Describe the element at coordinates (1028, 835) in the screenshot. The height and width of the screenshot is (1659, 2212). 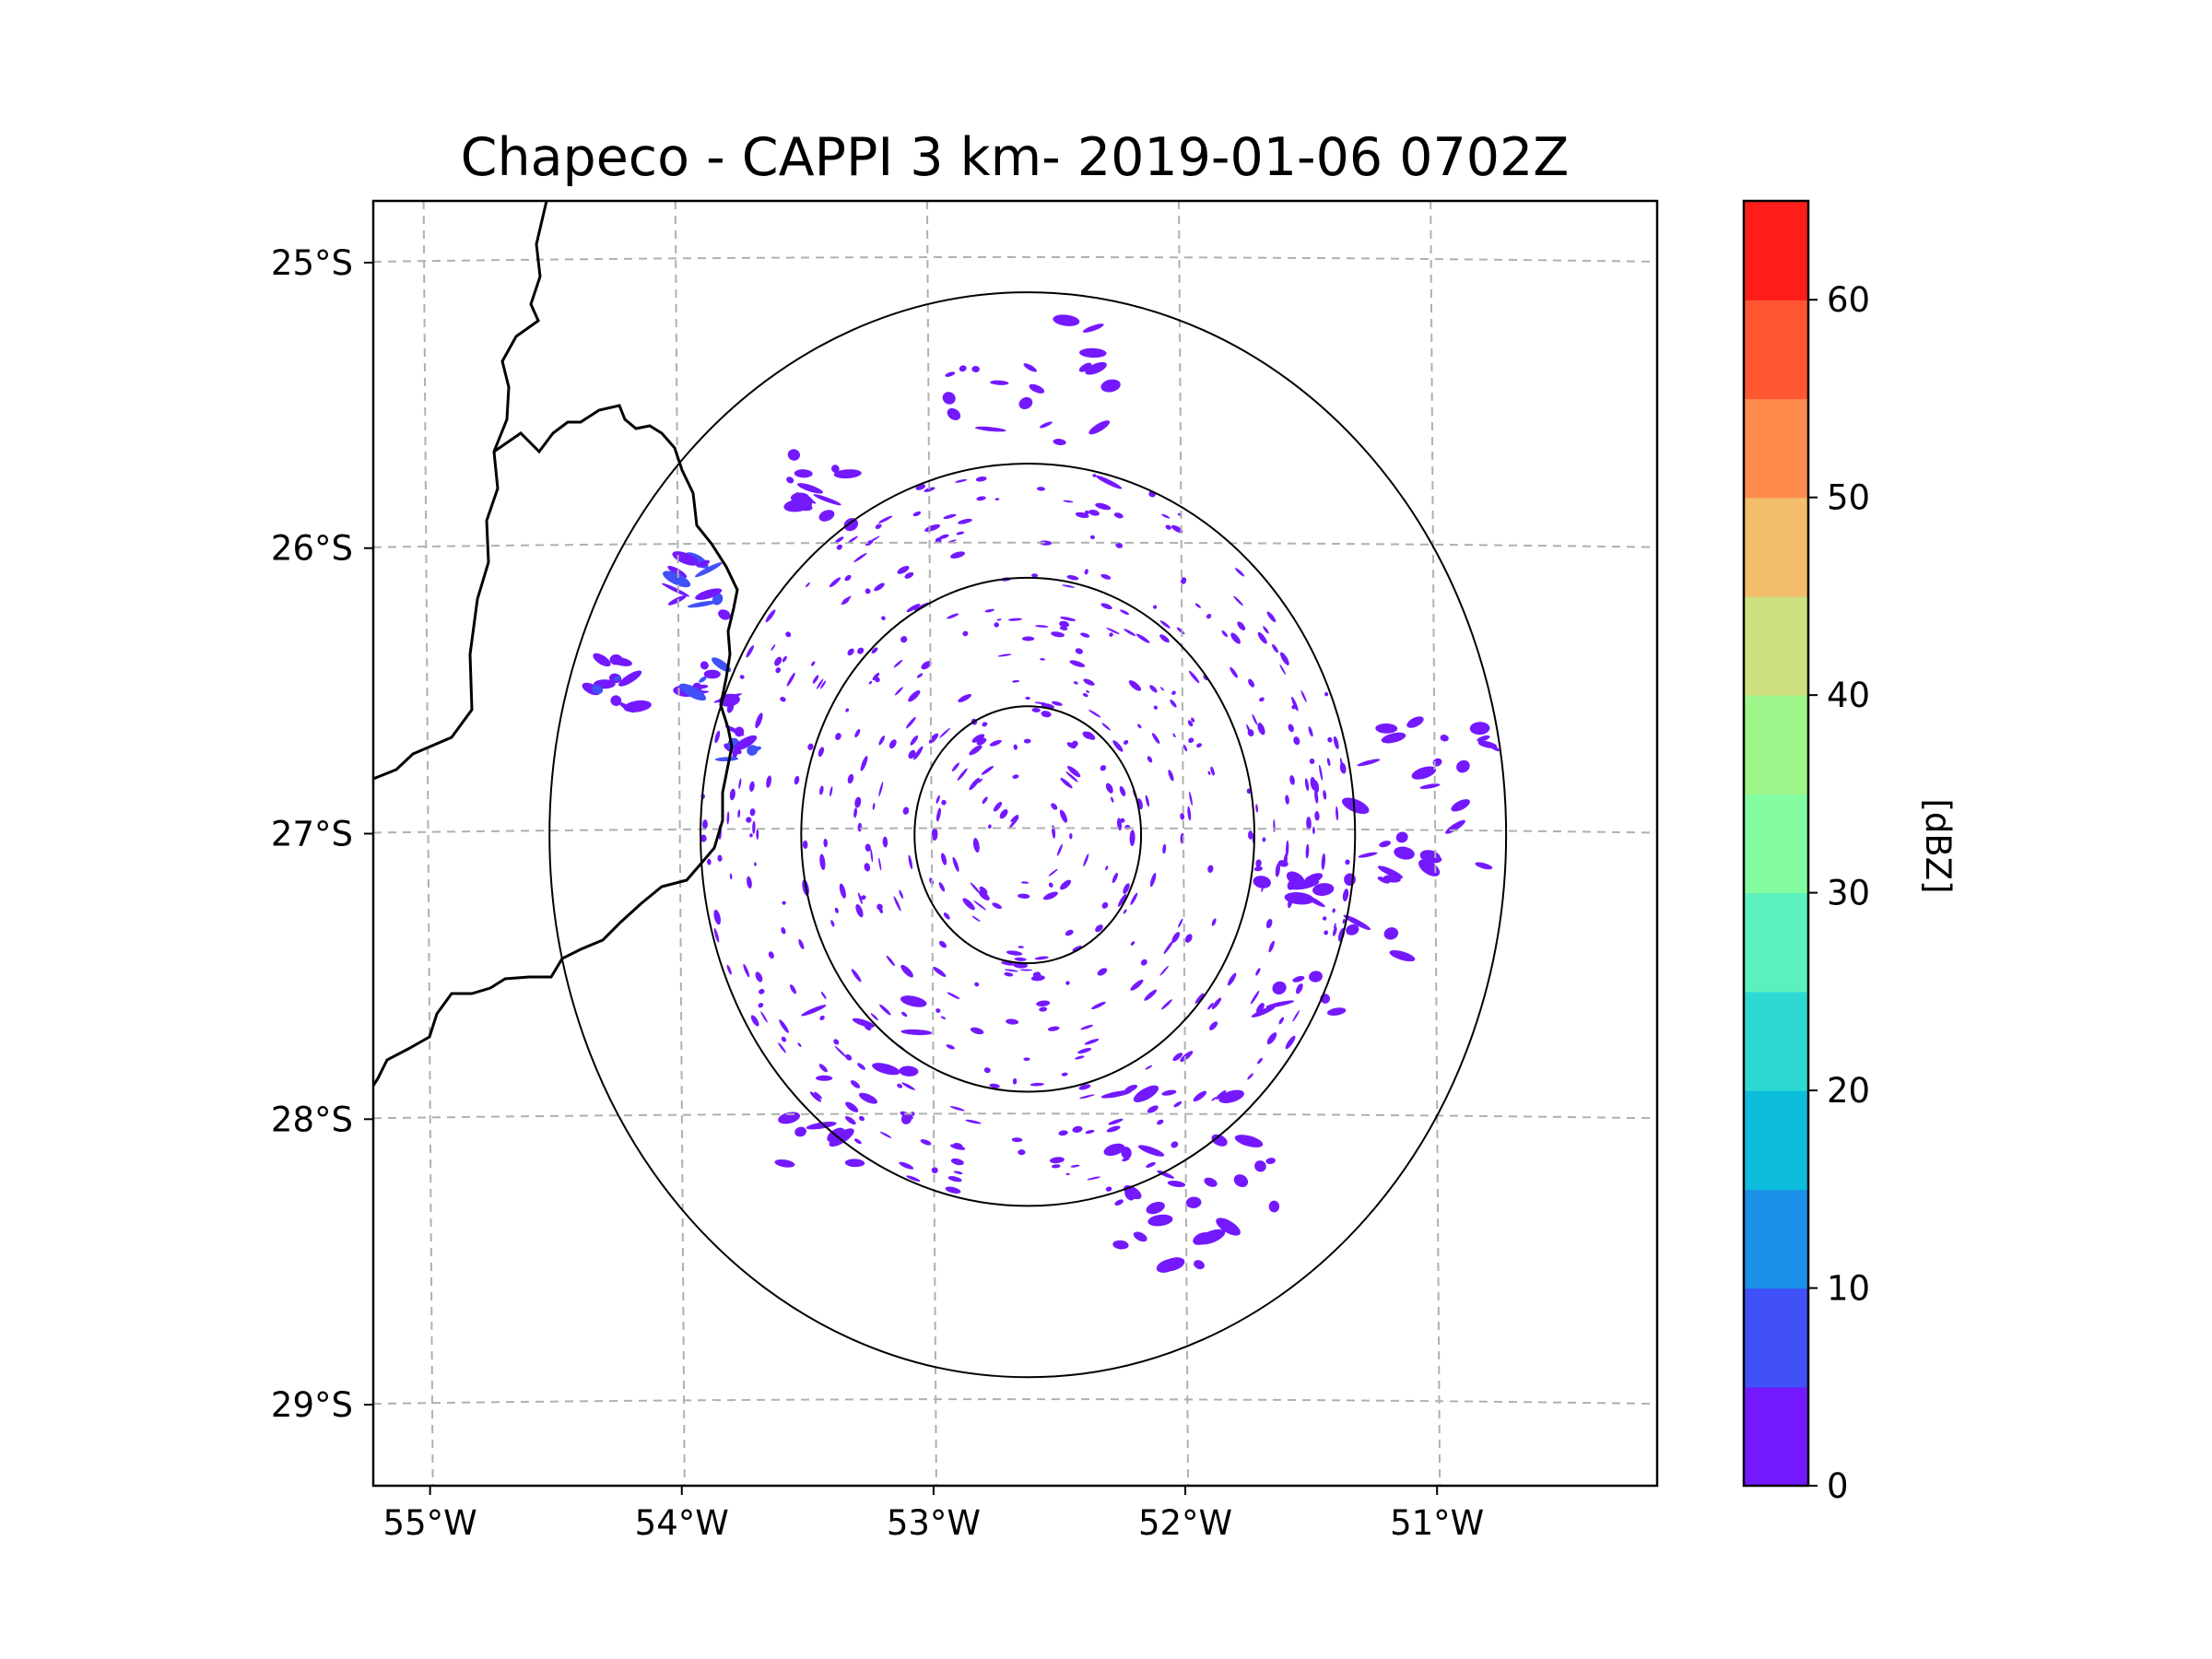
I see `range-ring` at that location.